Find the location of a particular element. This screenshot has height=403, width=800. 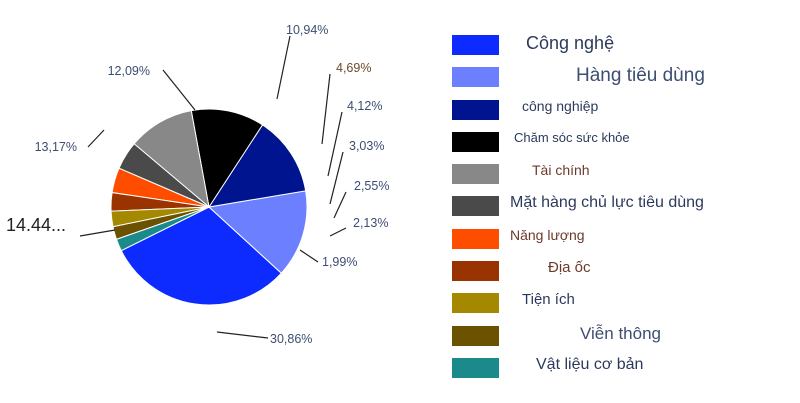

legend-label: Năng lượng is located at coordinates (547, 234).